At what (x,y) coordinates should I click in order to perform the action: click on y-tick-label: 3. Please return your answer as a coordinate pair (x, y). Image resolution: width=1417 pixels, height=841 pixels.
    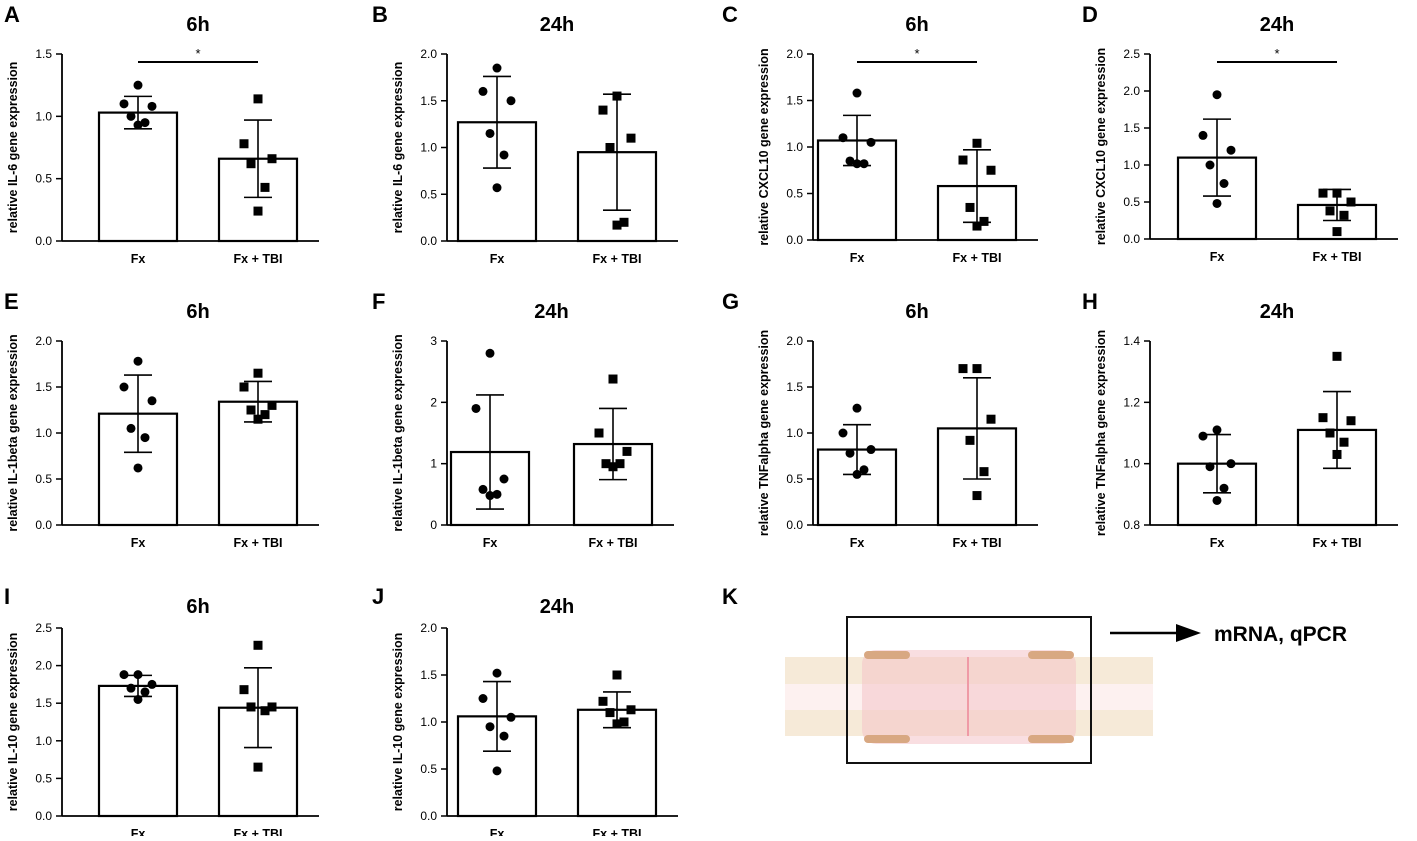
    Looking at the image, I should click on (433, 341).